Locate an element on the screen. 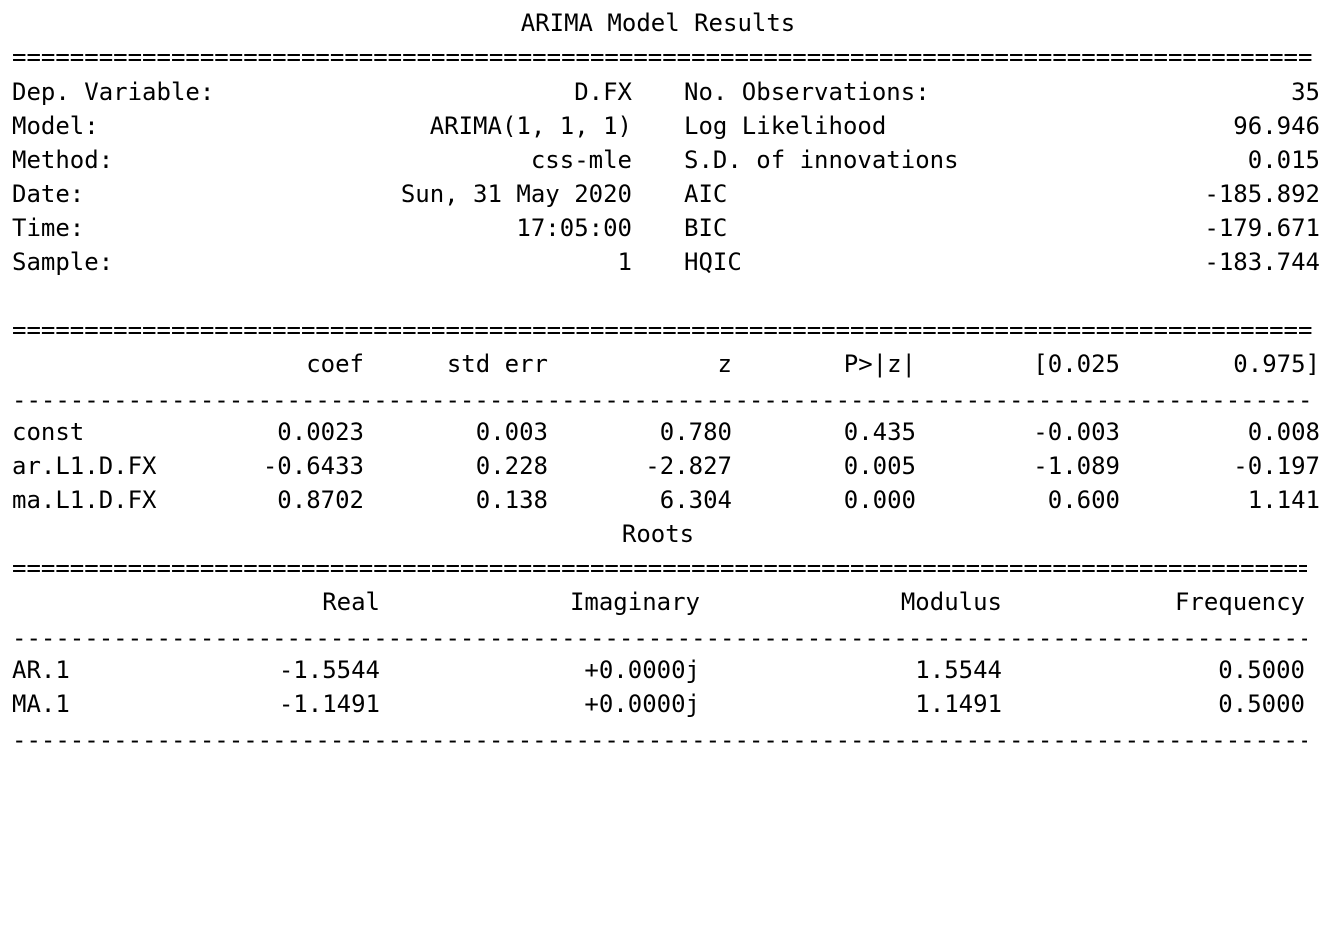 This screenshot has width=1340, height=925. summary-stat-label: Log Likelihood is located at coordinates (785, 126).